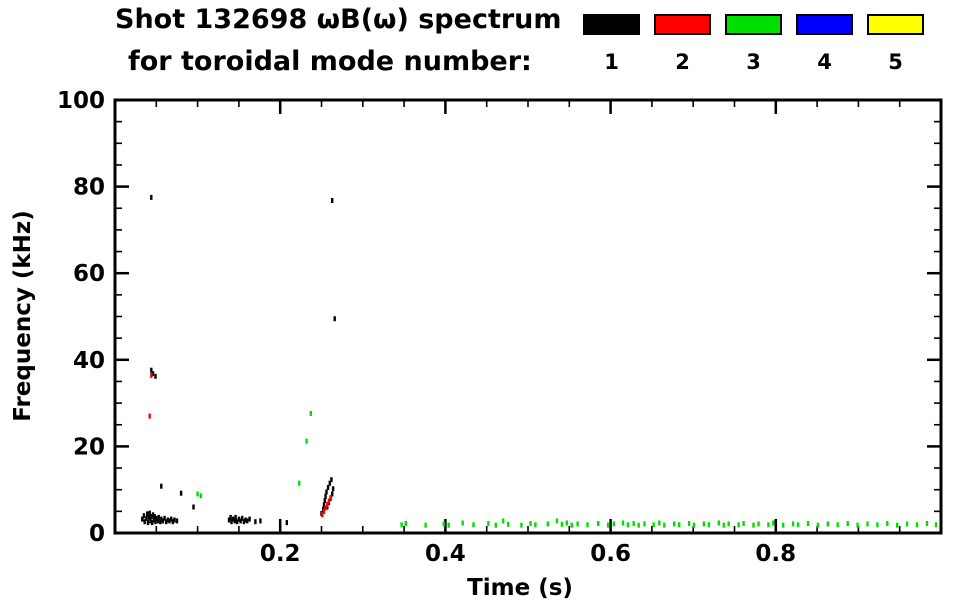  Describe the element at coordinates (824, 62) in the screenshot. I see `legend-label-mode-4: 4` at that location.